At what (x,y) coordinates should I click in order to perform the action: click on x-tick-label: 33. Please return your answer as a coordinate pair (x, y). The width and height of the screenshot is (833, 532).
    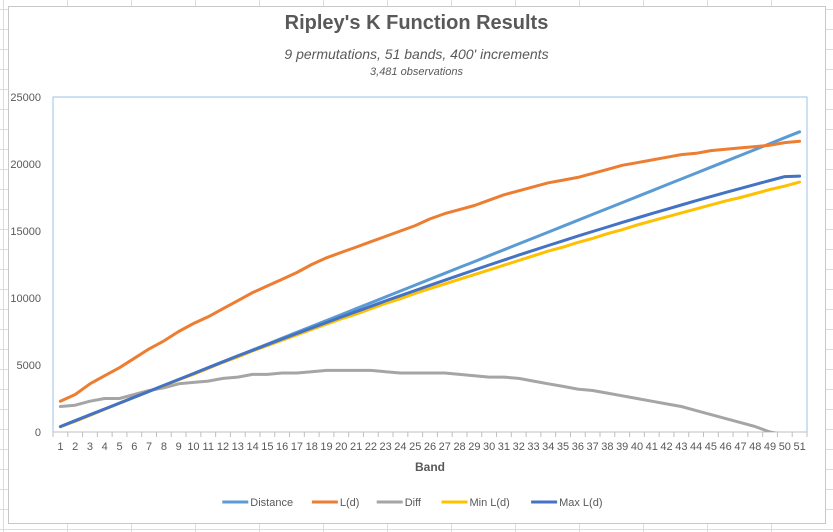
    Looking at the image, I should click on (533, 447).